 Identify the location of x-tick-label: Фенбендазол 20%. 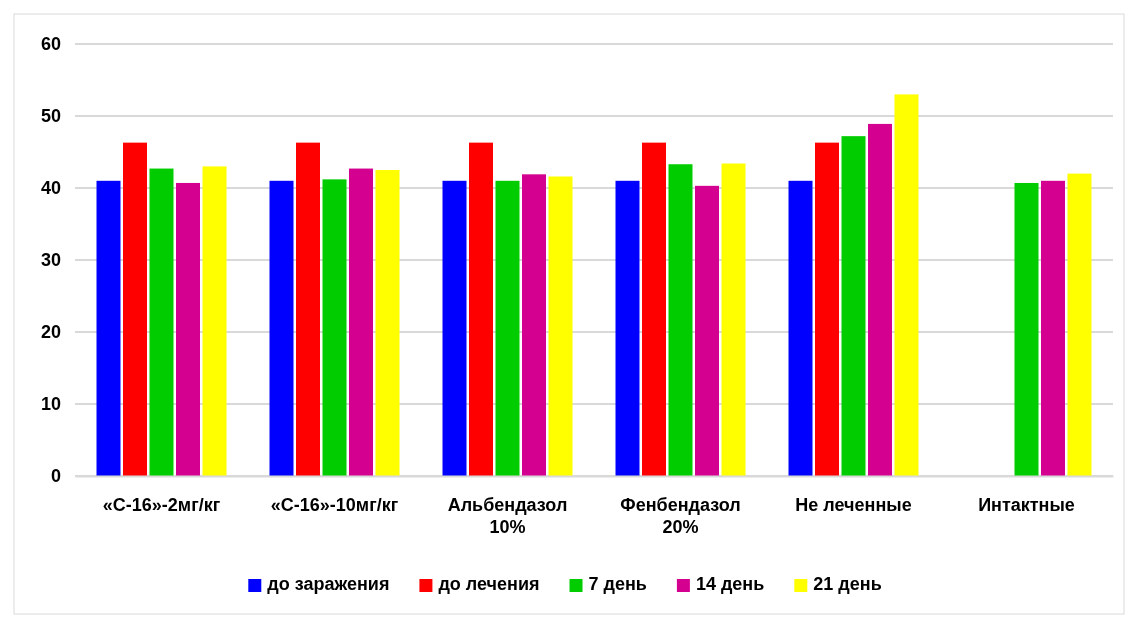
(680, 516).